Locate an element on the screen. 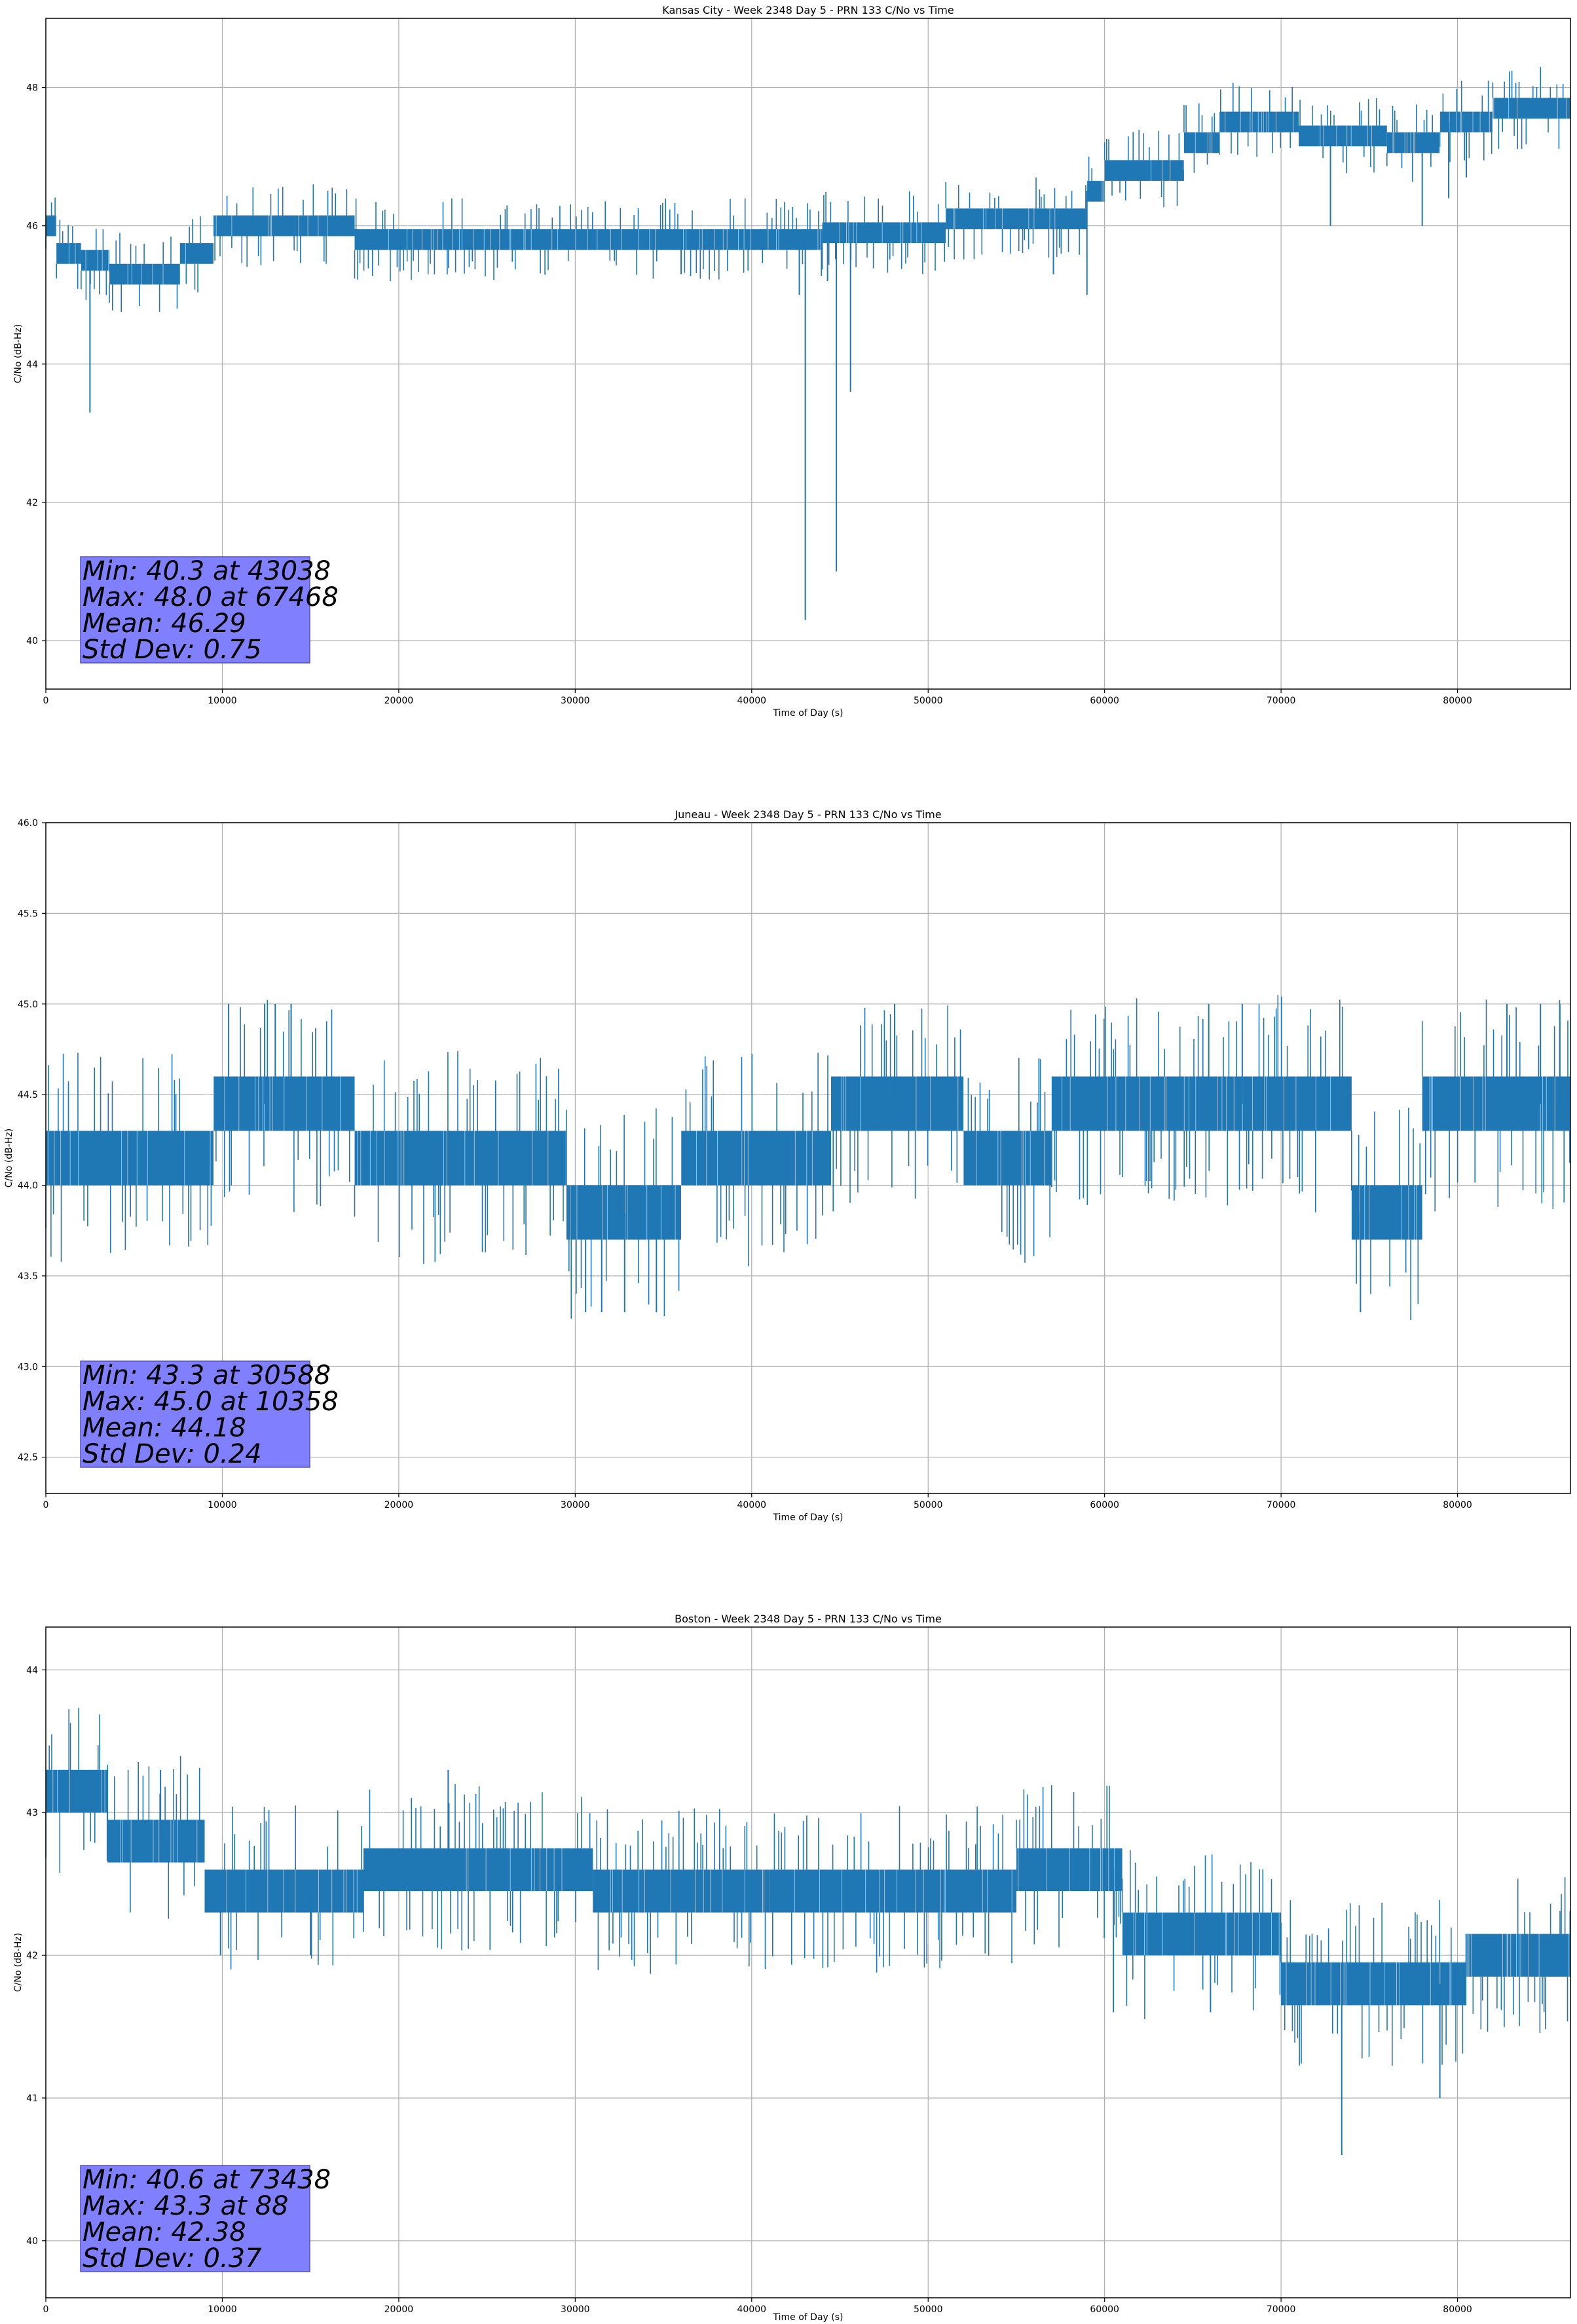  series-cno is located at coordinates (807, 1157).